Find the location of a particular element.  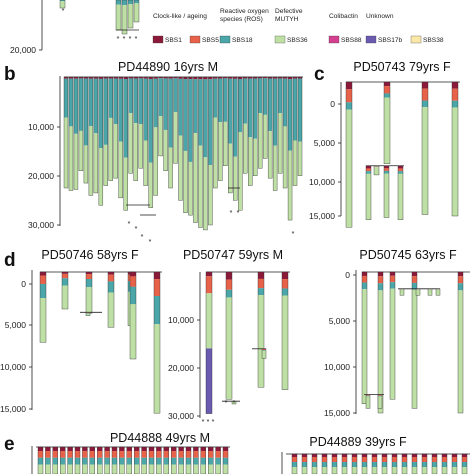

panel-c-letter: c is located at coordinates (319, 74).